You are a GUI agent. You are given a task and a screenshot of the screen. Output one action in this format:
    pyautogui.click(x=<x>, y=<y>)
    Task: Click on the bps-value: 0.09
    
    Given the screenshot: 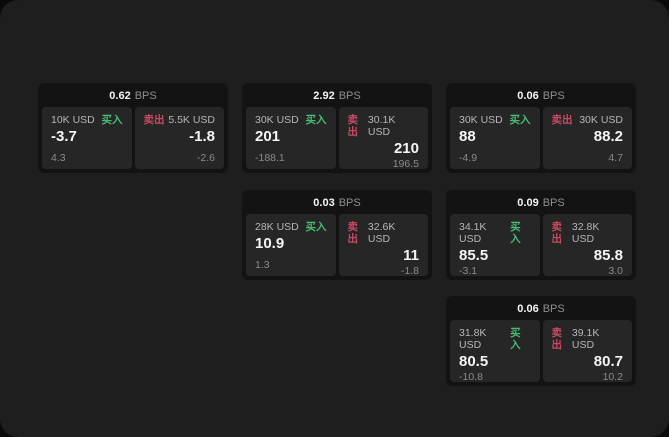 What is the action you would take?
    pyautogui.click(x=528, y=203)
    